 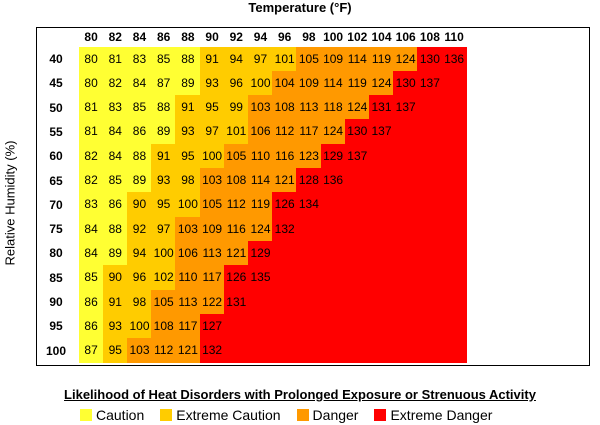 I want to click on heat-cell: 84, so click(x=115, y=156).